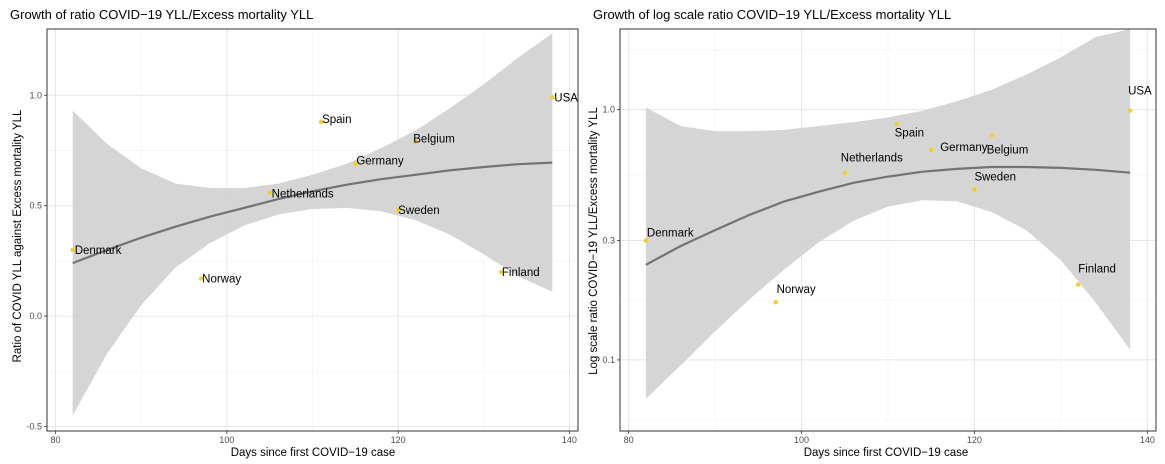 This screenshot has height=464, width=1165. I want to click on x-axis-label-left: Days since first COVID−19 case, so click(313, 453).